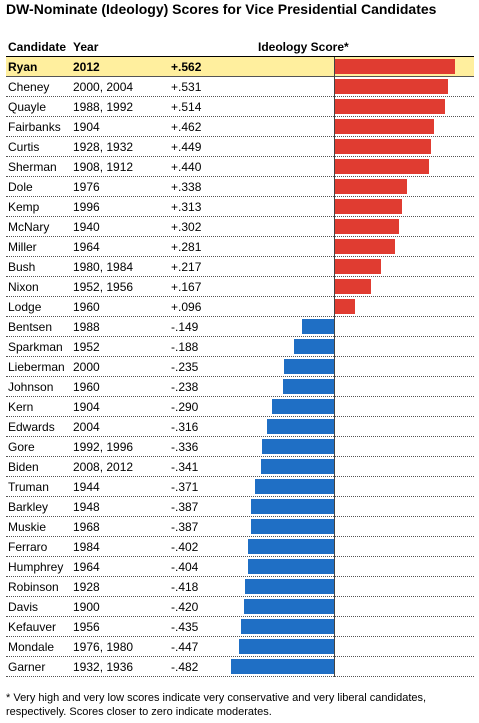  I want to click on score-label: -.387, so click(185, 527).